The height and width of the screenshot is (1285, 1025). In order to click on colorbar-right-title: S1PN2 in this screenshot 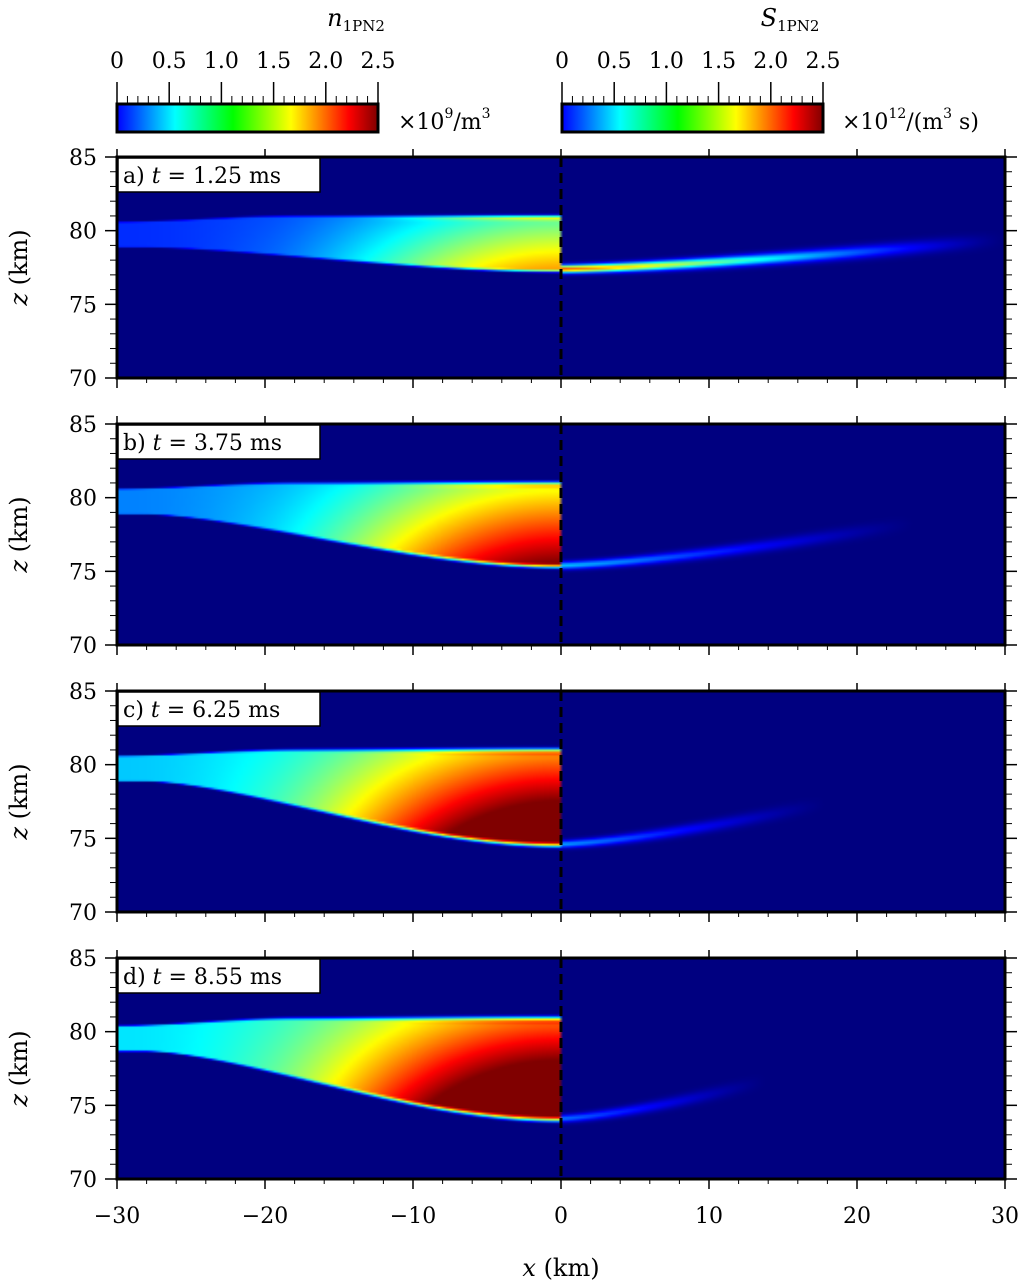, I will do `click(790, 19)`.